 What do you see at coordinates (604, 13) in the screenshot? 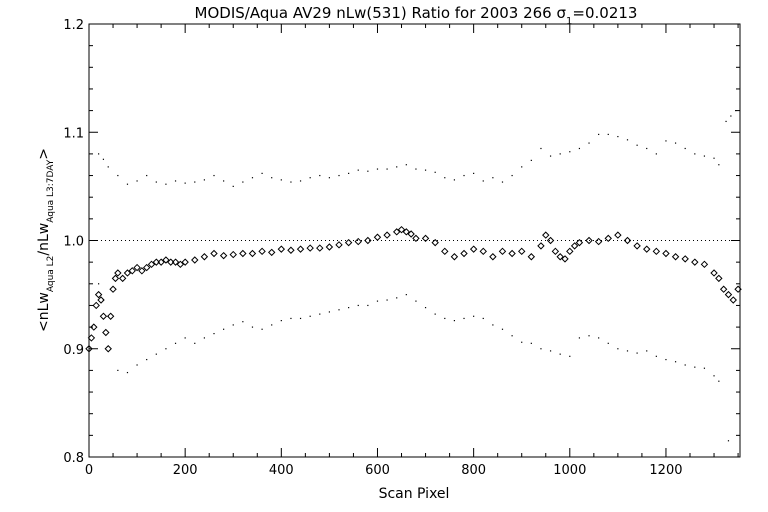
I see `title-value: =0.0213` at bounding box center [604, 13].